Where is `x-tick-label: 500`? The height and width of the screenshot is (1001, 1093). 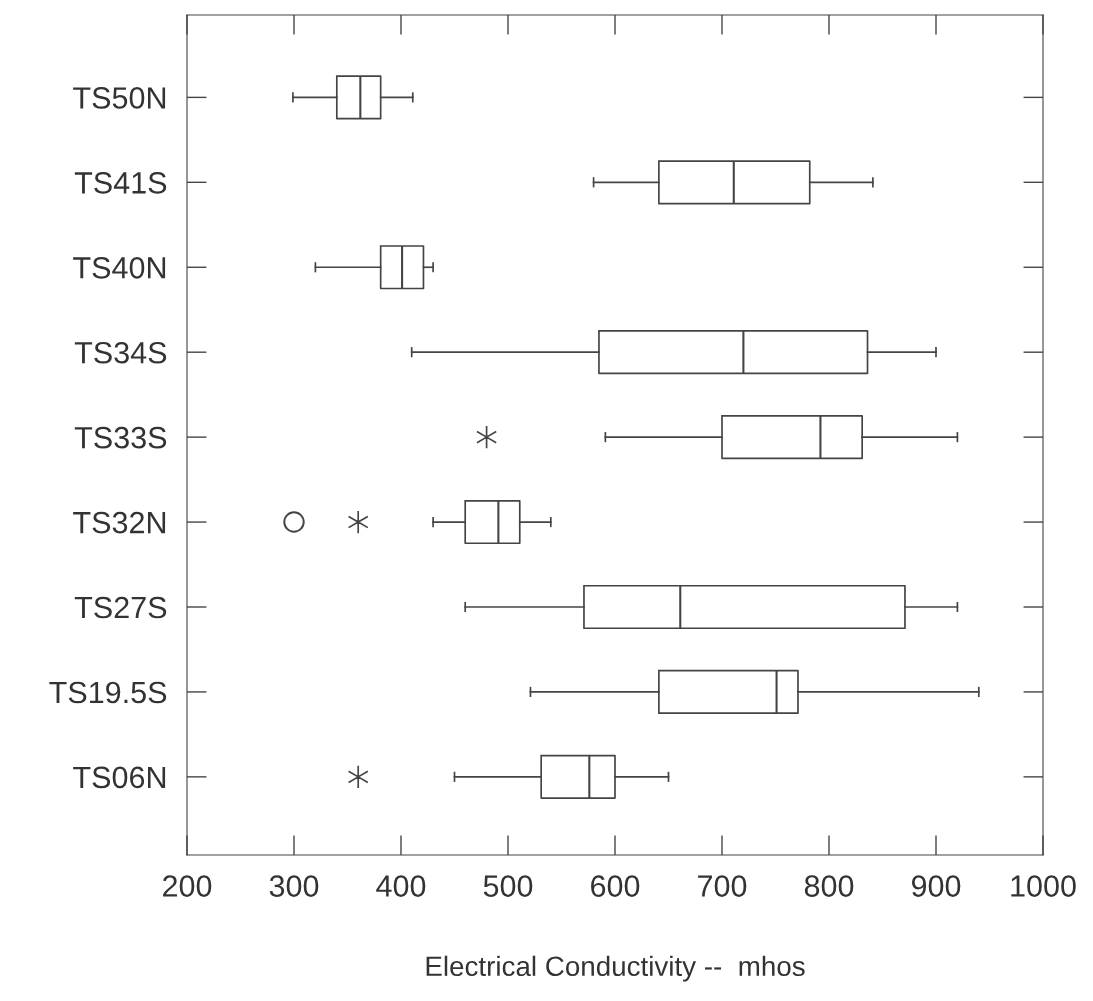
x-tick-label: 500 is located at coordinates (508, 886).